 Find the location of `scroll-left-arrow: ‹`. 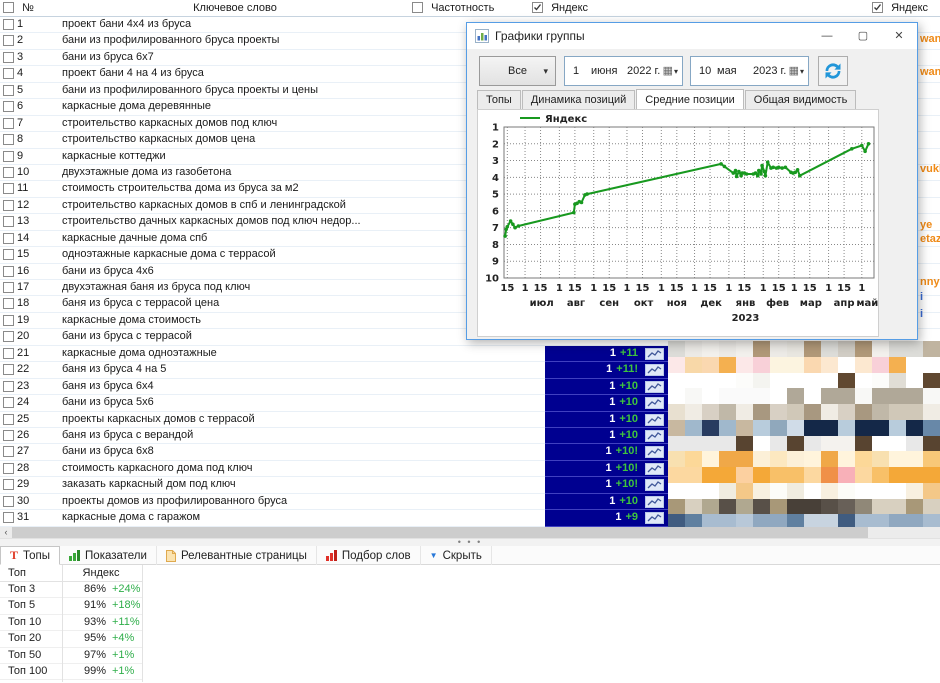

scroll-left-arrow: ‹ is located at coordinates (6, 532).